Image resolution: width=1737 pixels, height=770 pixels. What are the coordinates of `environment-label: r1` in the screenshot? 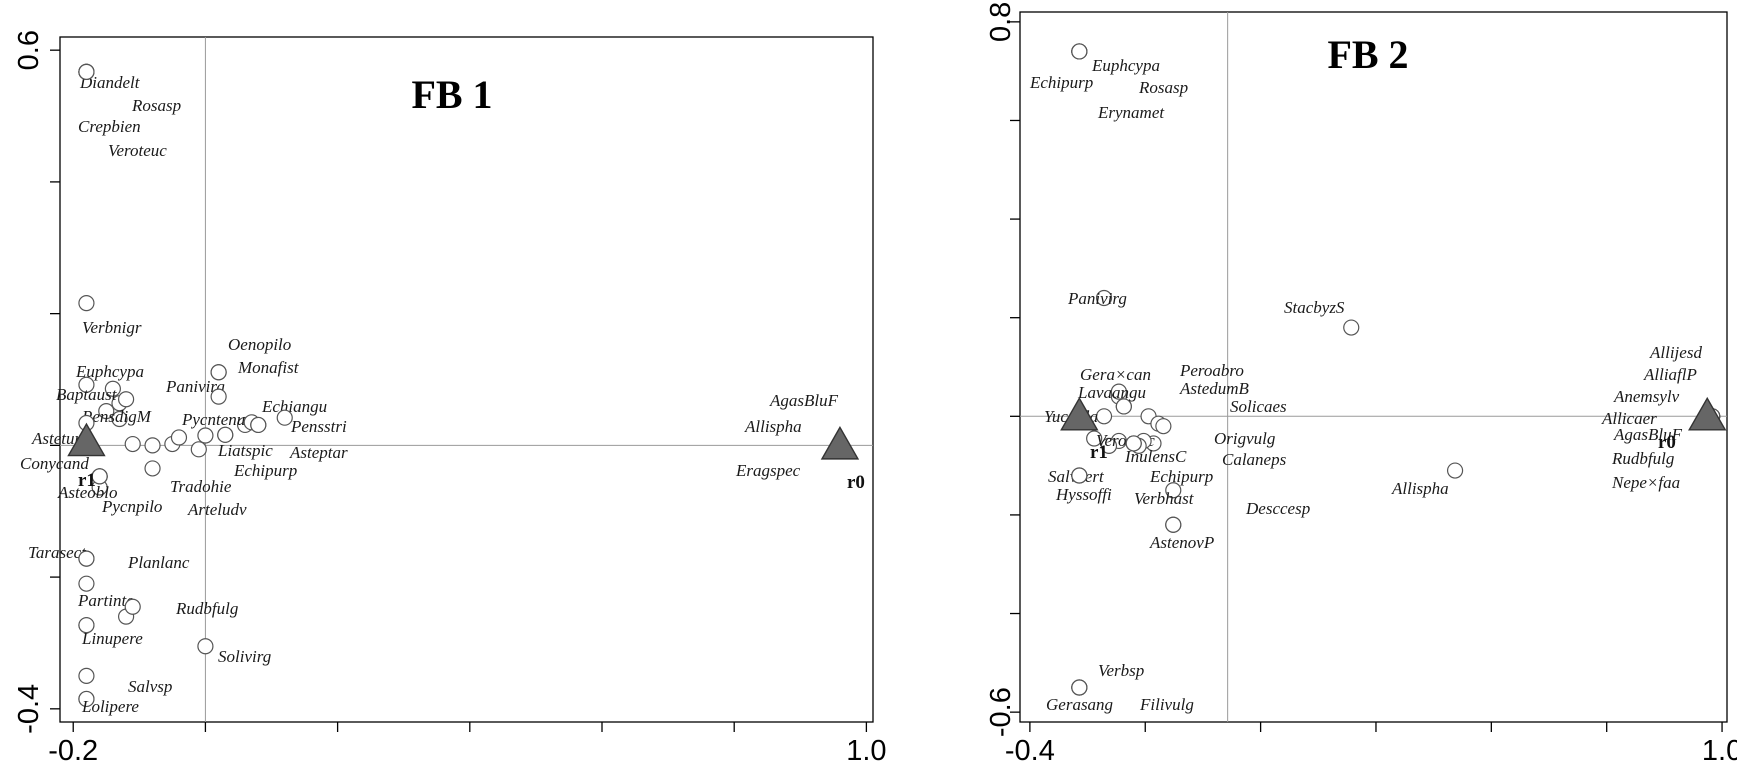 It's located at (87, 480).